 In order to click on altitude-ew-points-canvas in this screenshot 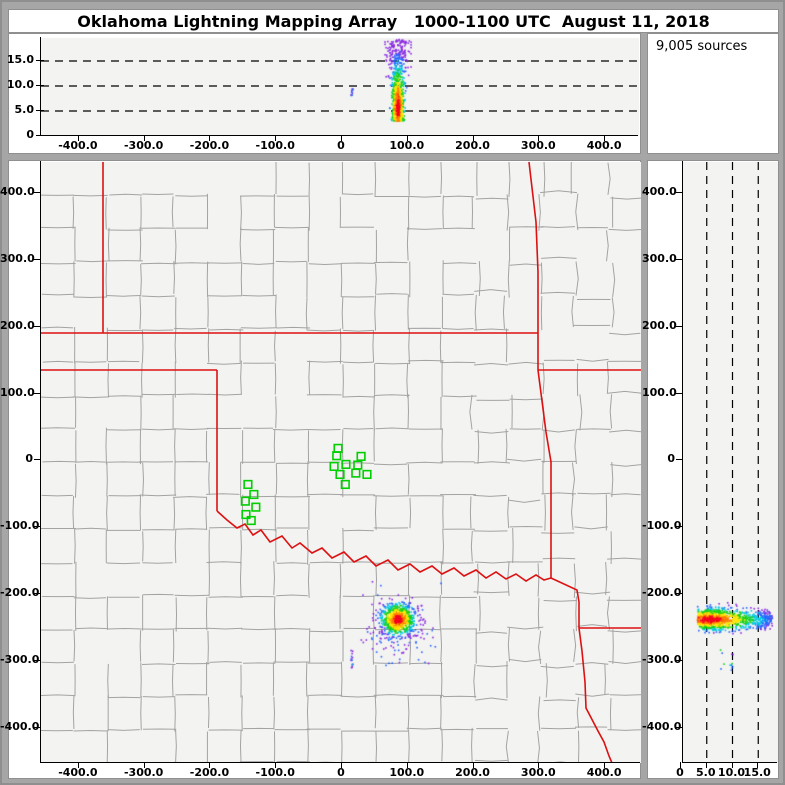, I will do `click(340, 87)`.